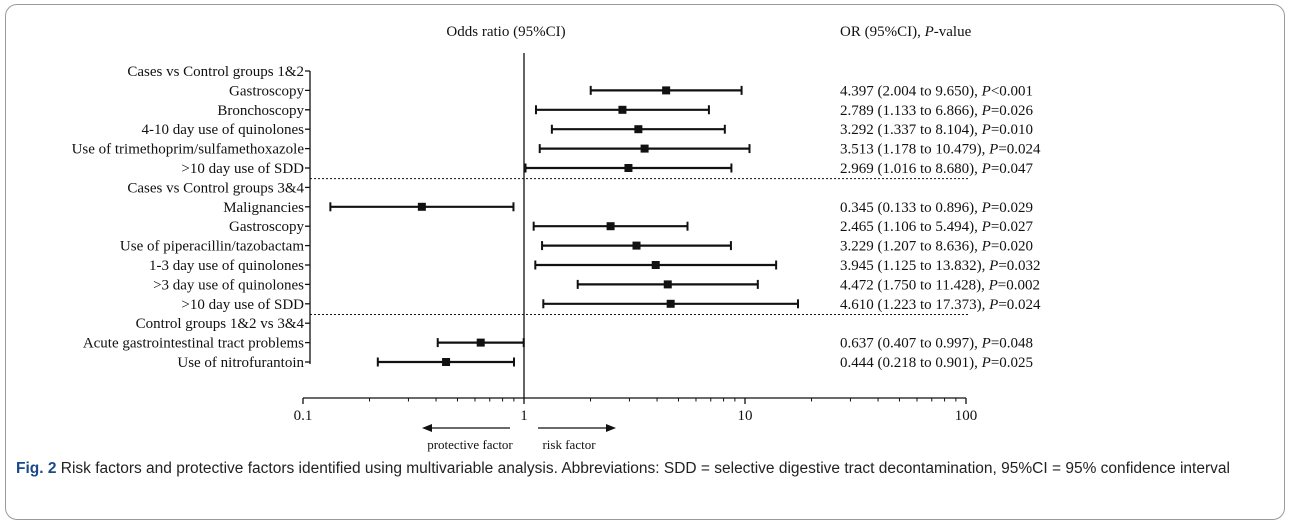  What do you see at coordinates (505, 32) in the screenshot?
I see `header-left: Odds ratio (95%CI)` at bounding box center [505, 32].